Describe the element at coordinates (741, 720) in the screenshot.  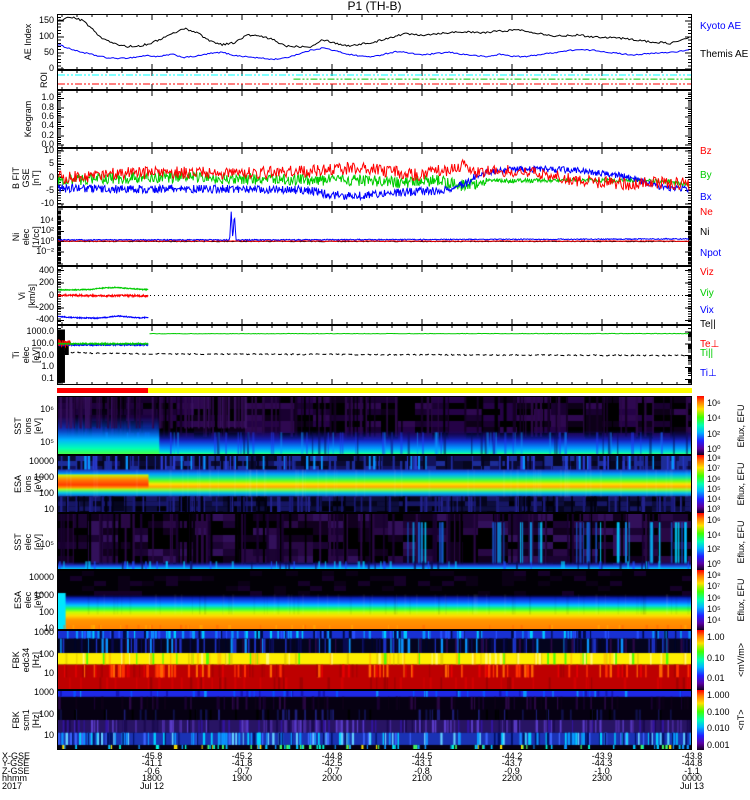
I see `colorbar-unit-fbk2: <nT>` at that location.